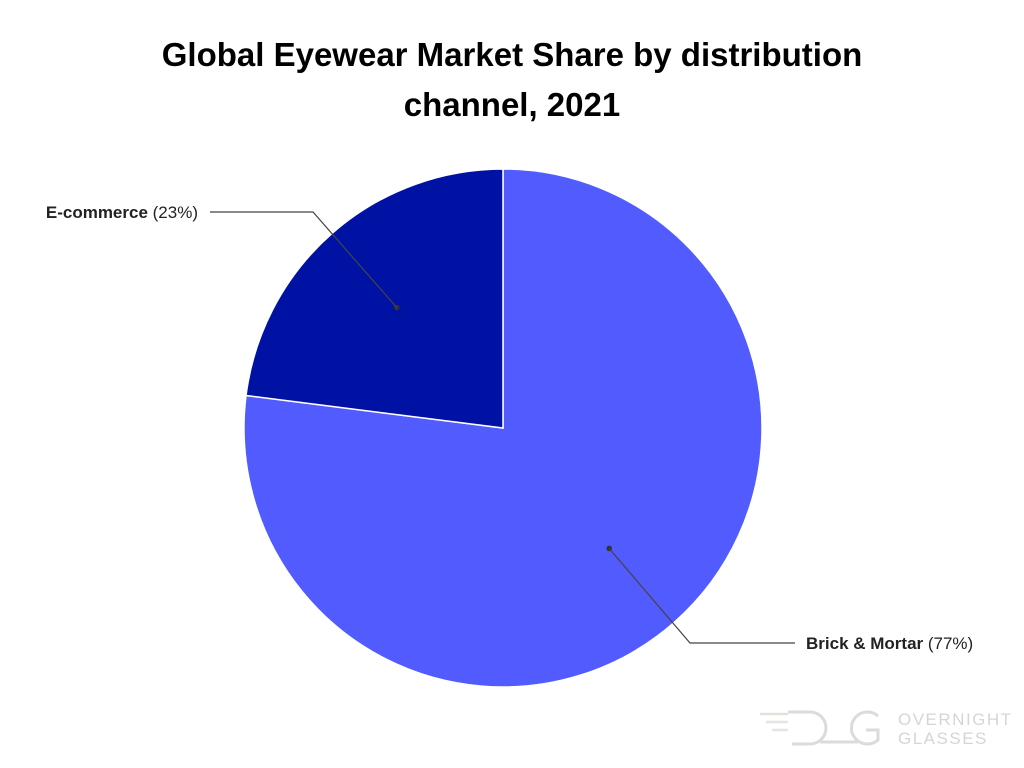 The image size is (1024, 768). I want to click on watermark-line1: OVERNIGHT, so click(955, 719).